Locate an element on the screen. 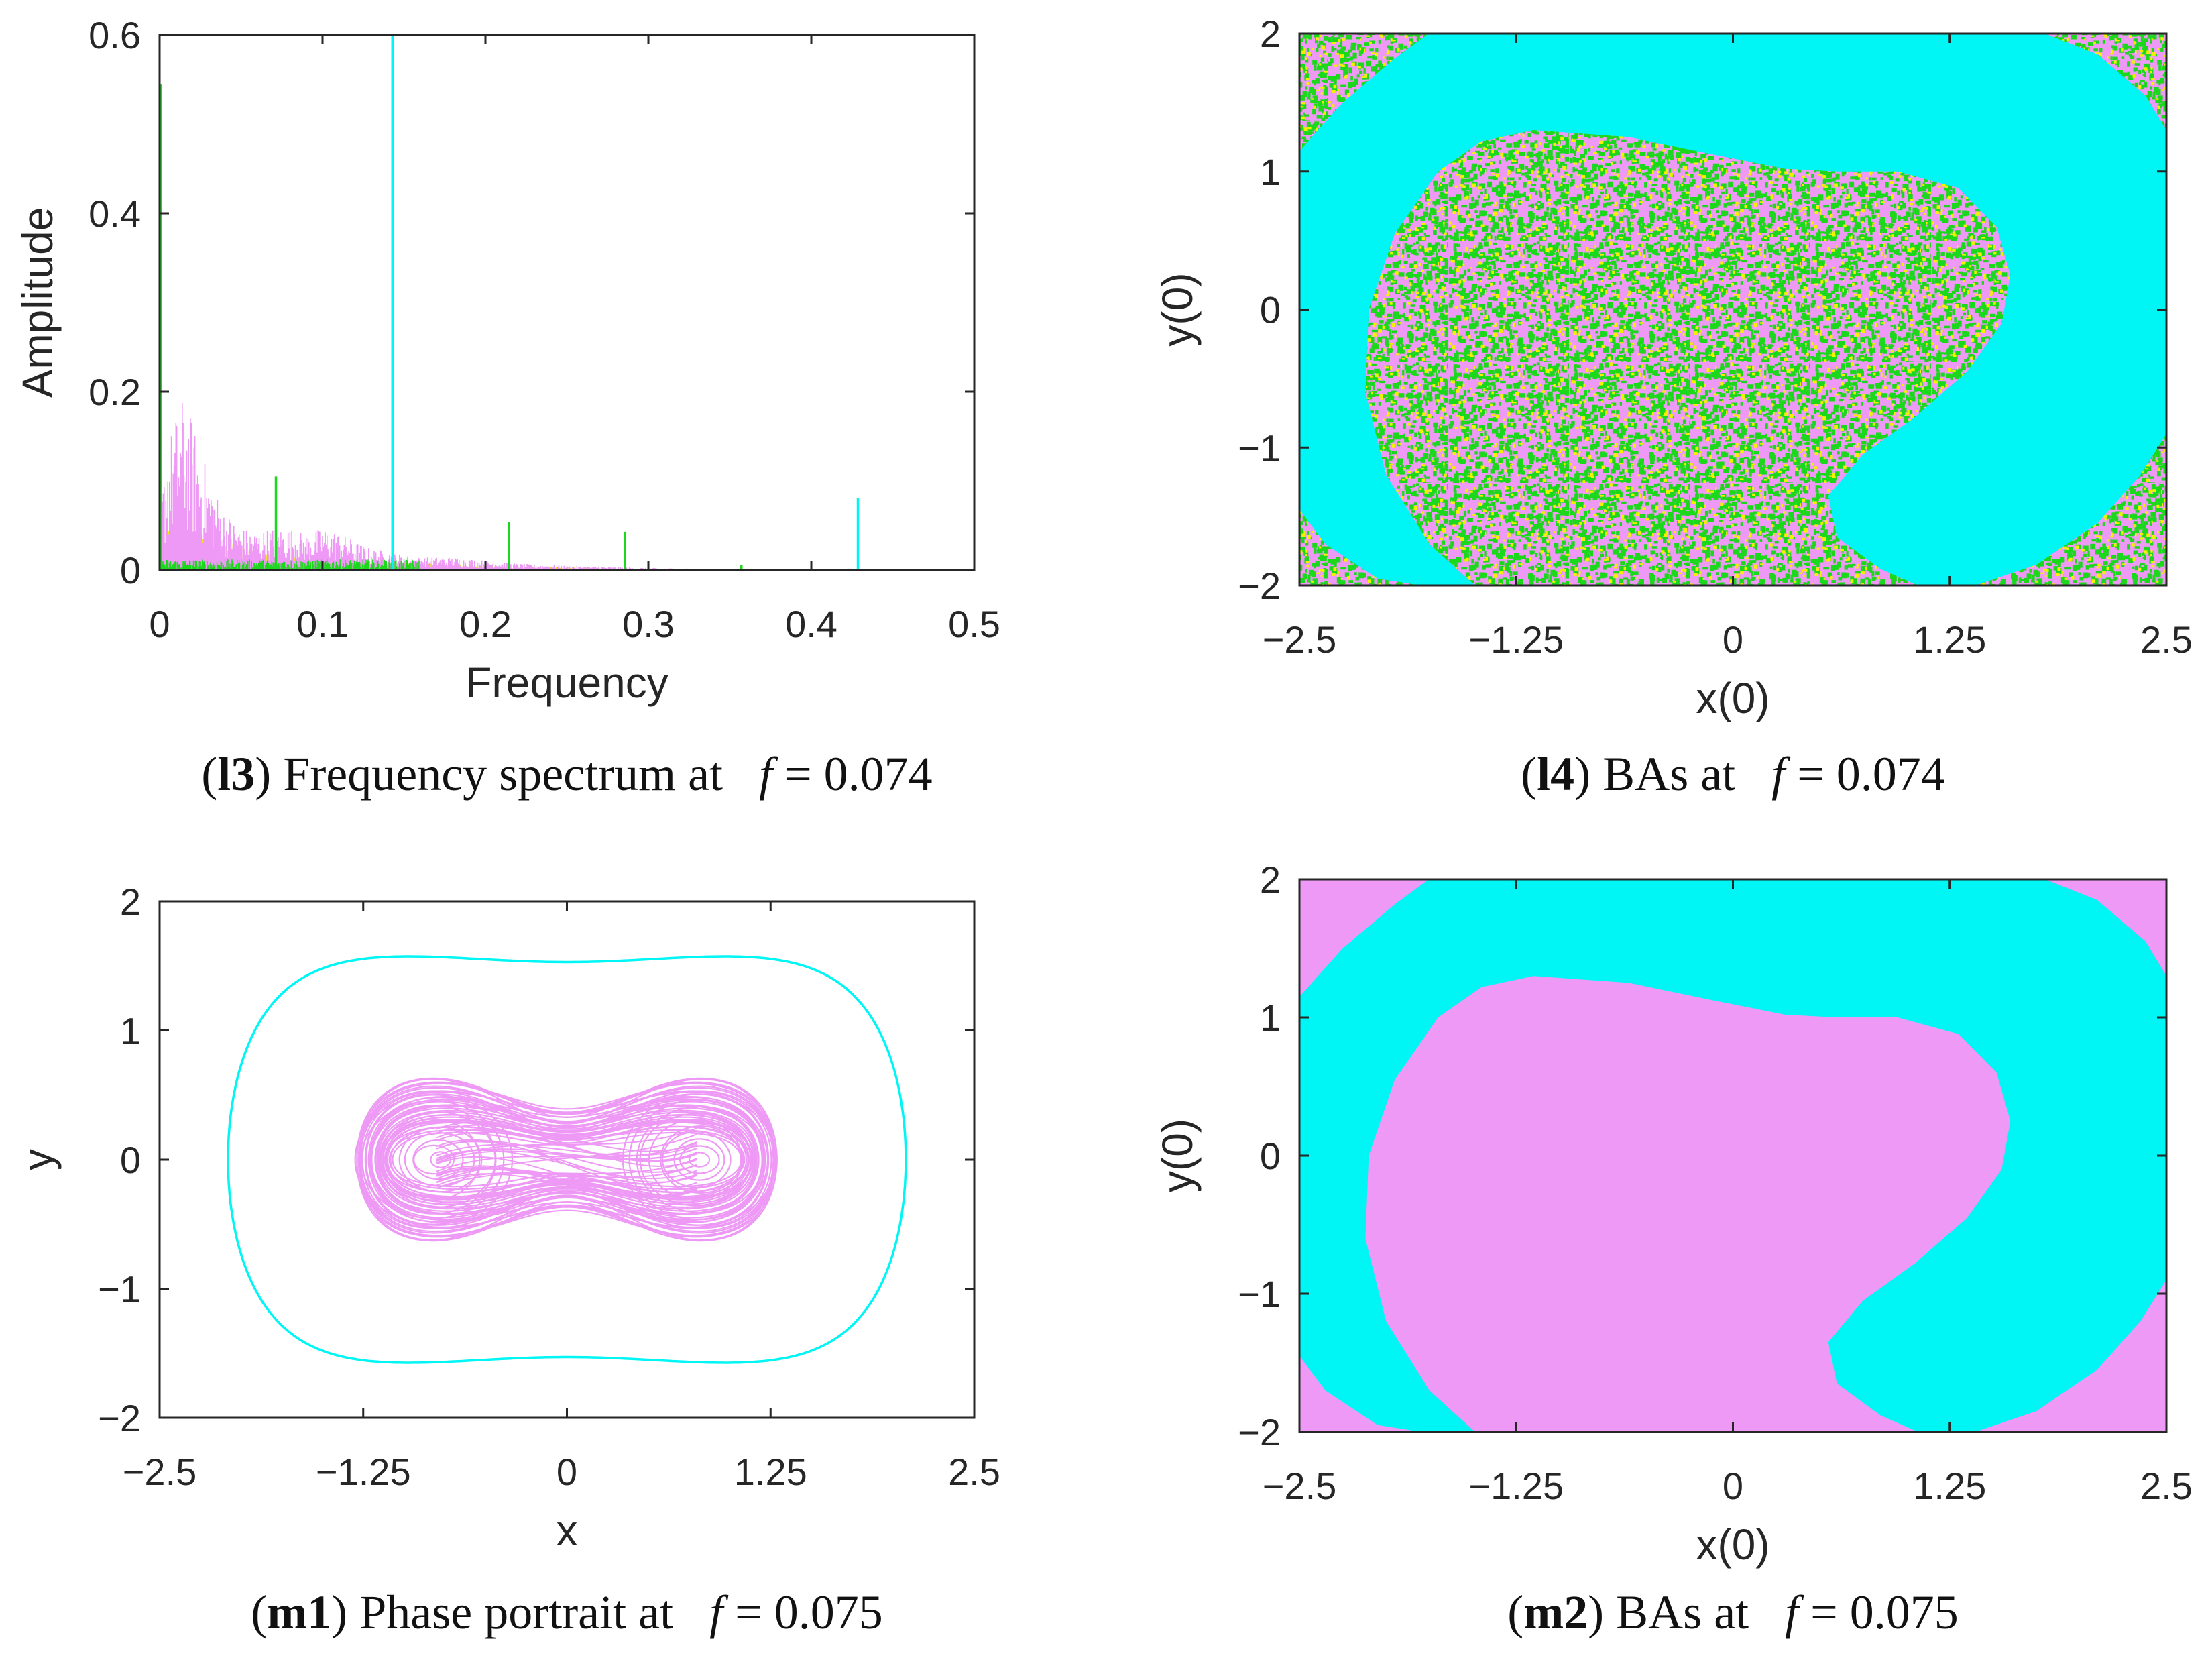 Image resolution: width=2212 pixels, height=1674 pixels. x-tick-label: 0.4 is located at coordinates (811, 624).